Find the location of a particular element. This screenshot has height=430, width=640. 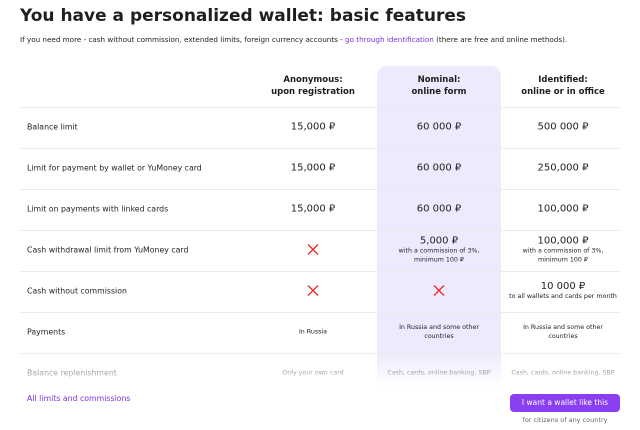

limits-link: All limits and commissions is located at coordinates (79, 398).